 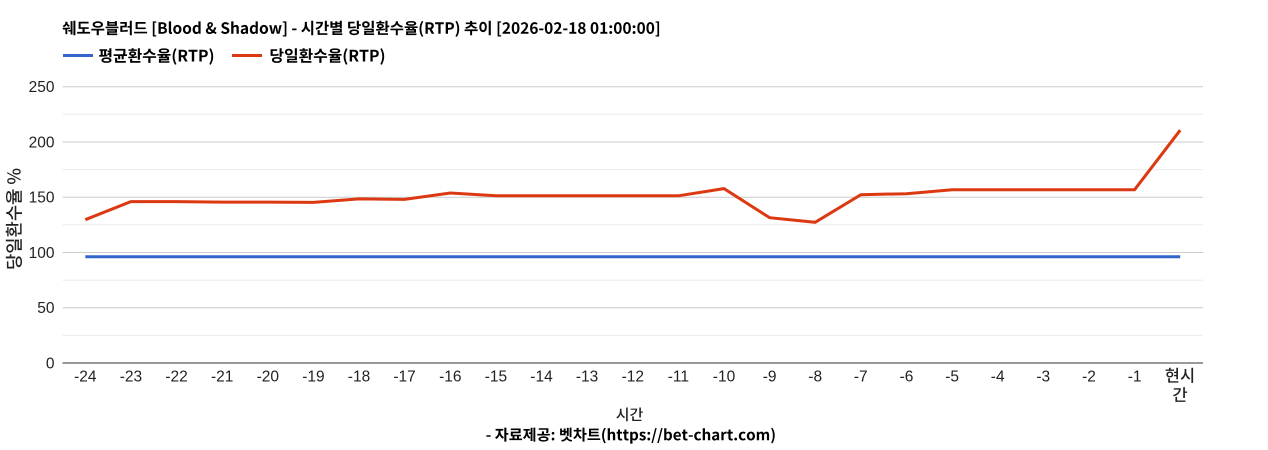 What do you see at coordinates (313, 376) in the screenshot?
I see `svg-text: -19` at bounding box center [313, 376].